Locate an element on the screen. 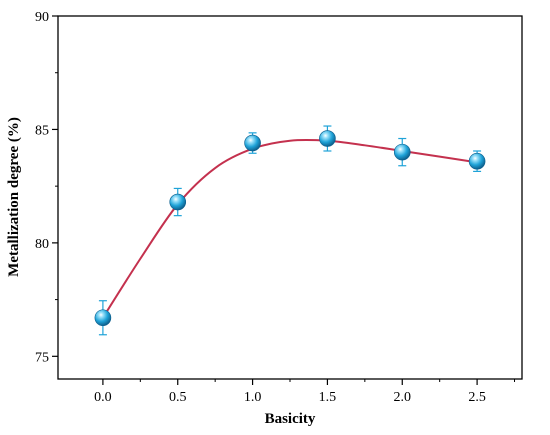 The image size is (550, 435). x-tick-label: 1.5 is located at coordinates (328, 397).